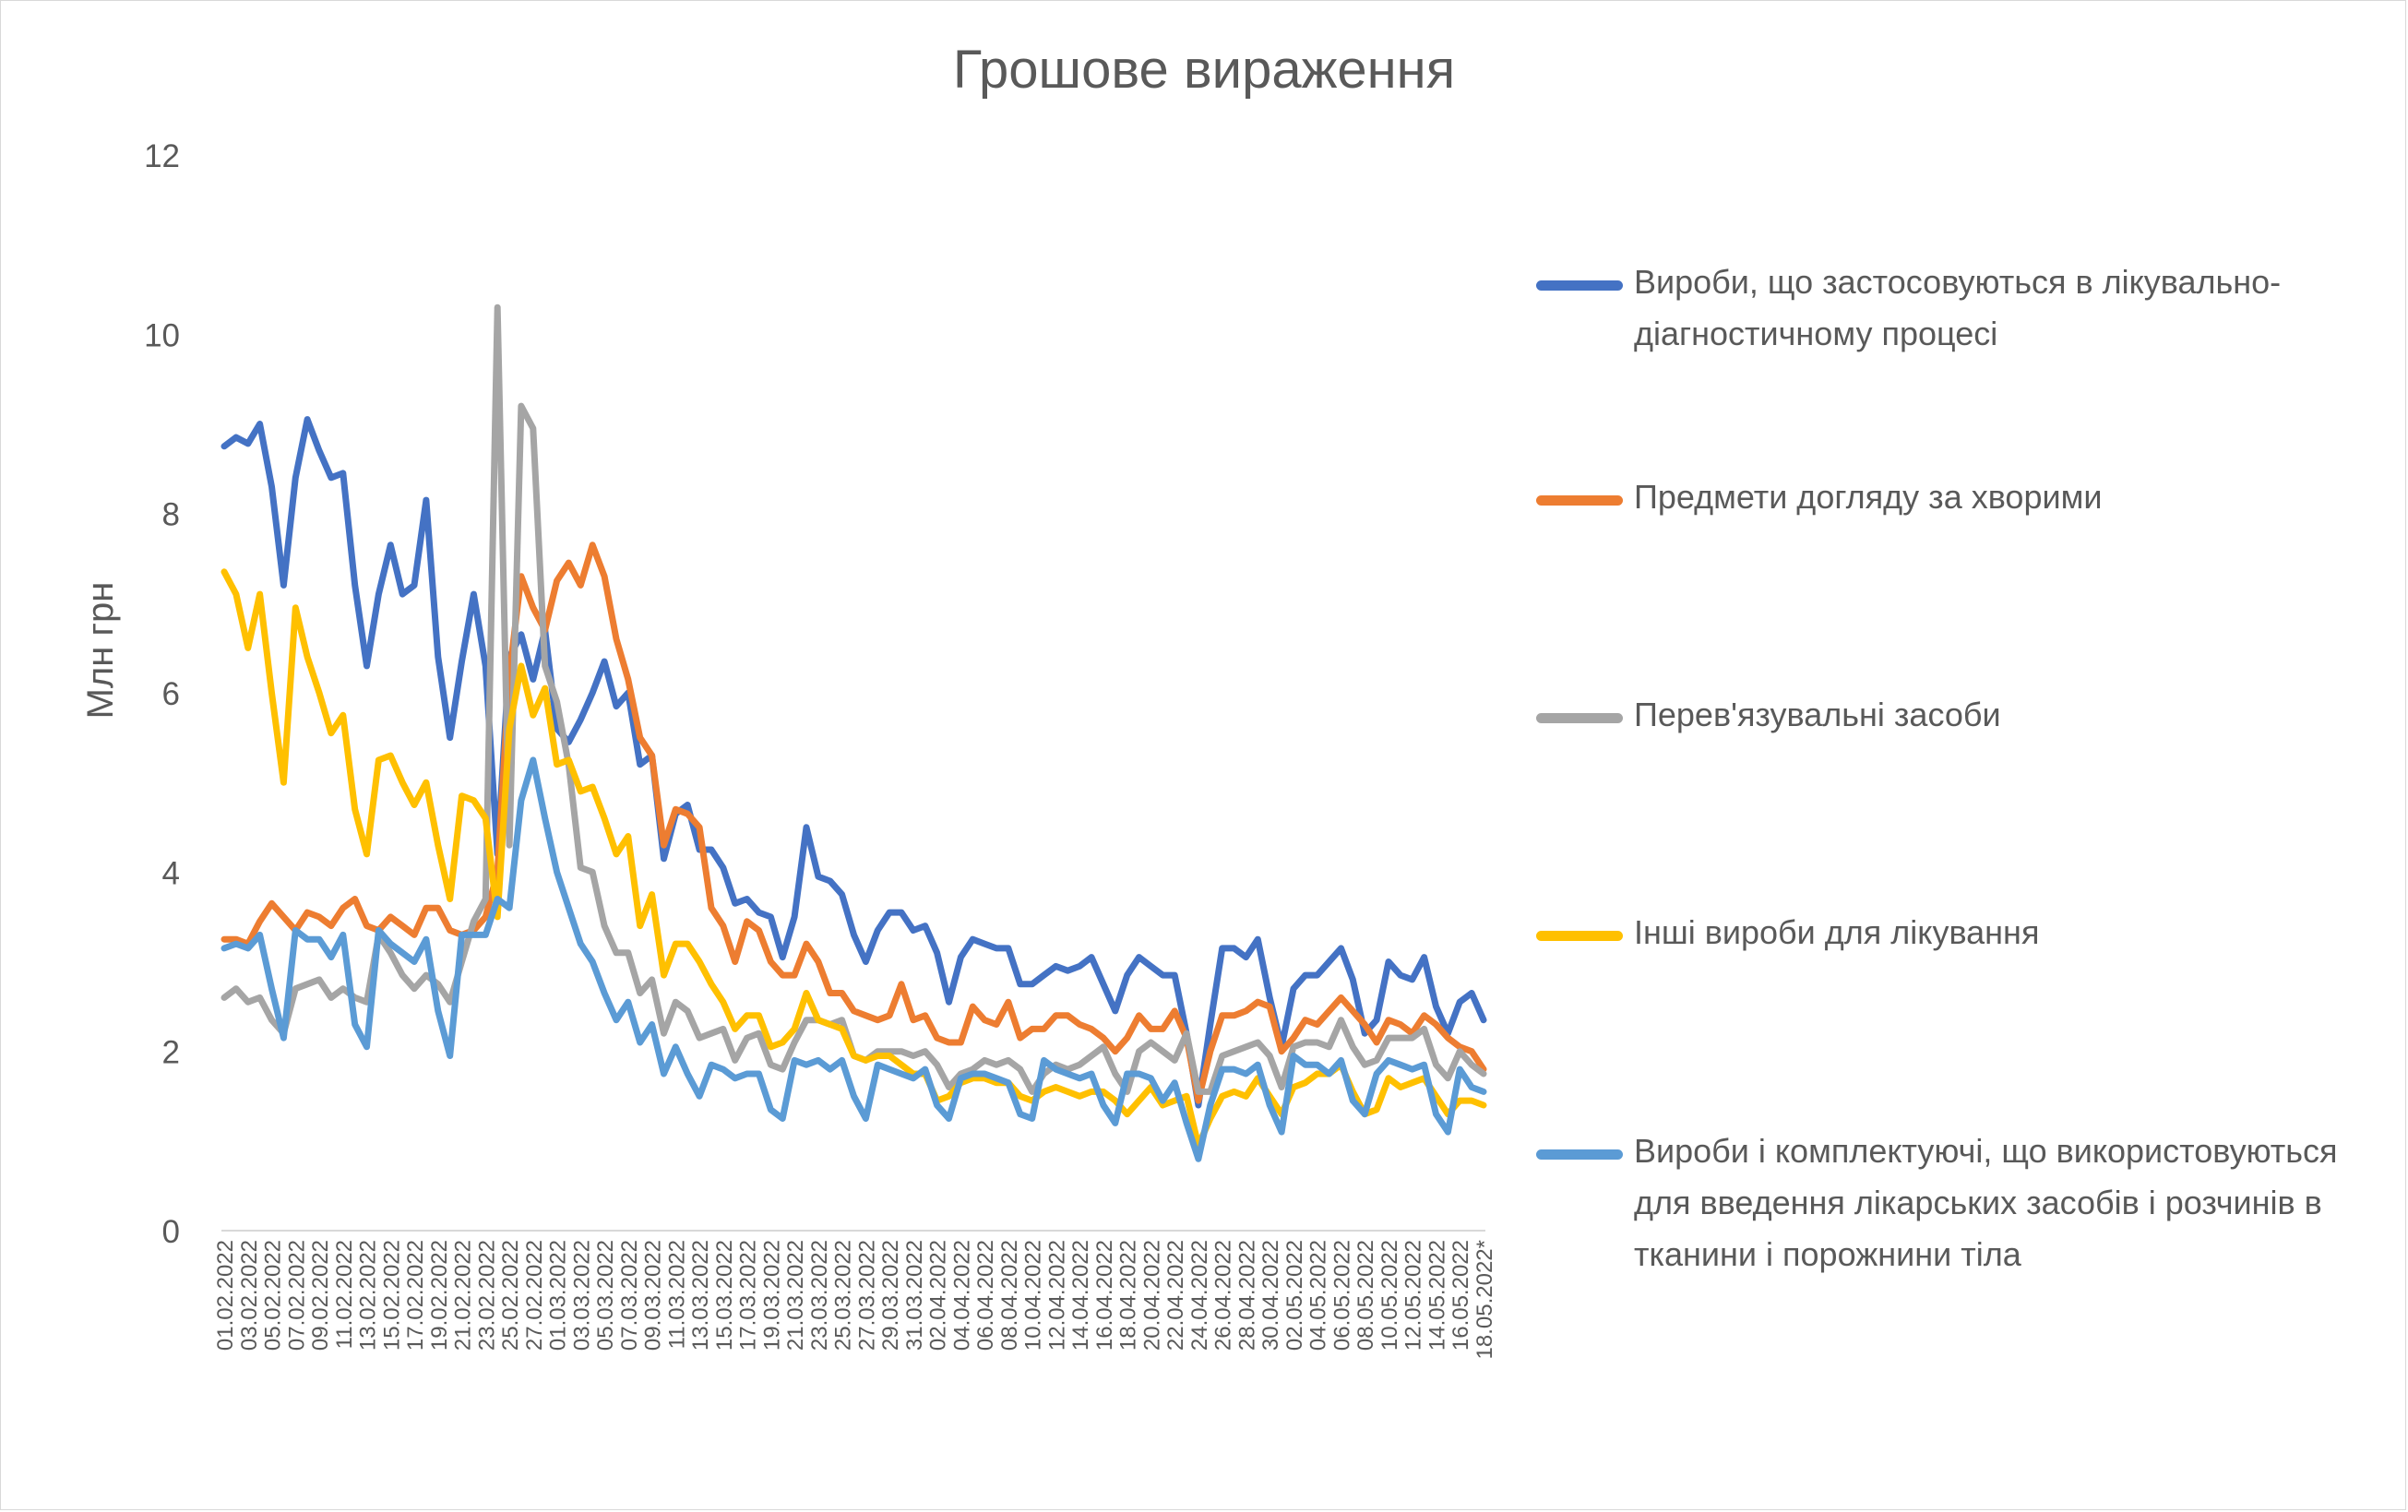 This screenshot has height=1512, width=2408. I want to click on x-tick-label: 23.02.2022, so click(486, 1295).